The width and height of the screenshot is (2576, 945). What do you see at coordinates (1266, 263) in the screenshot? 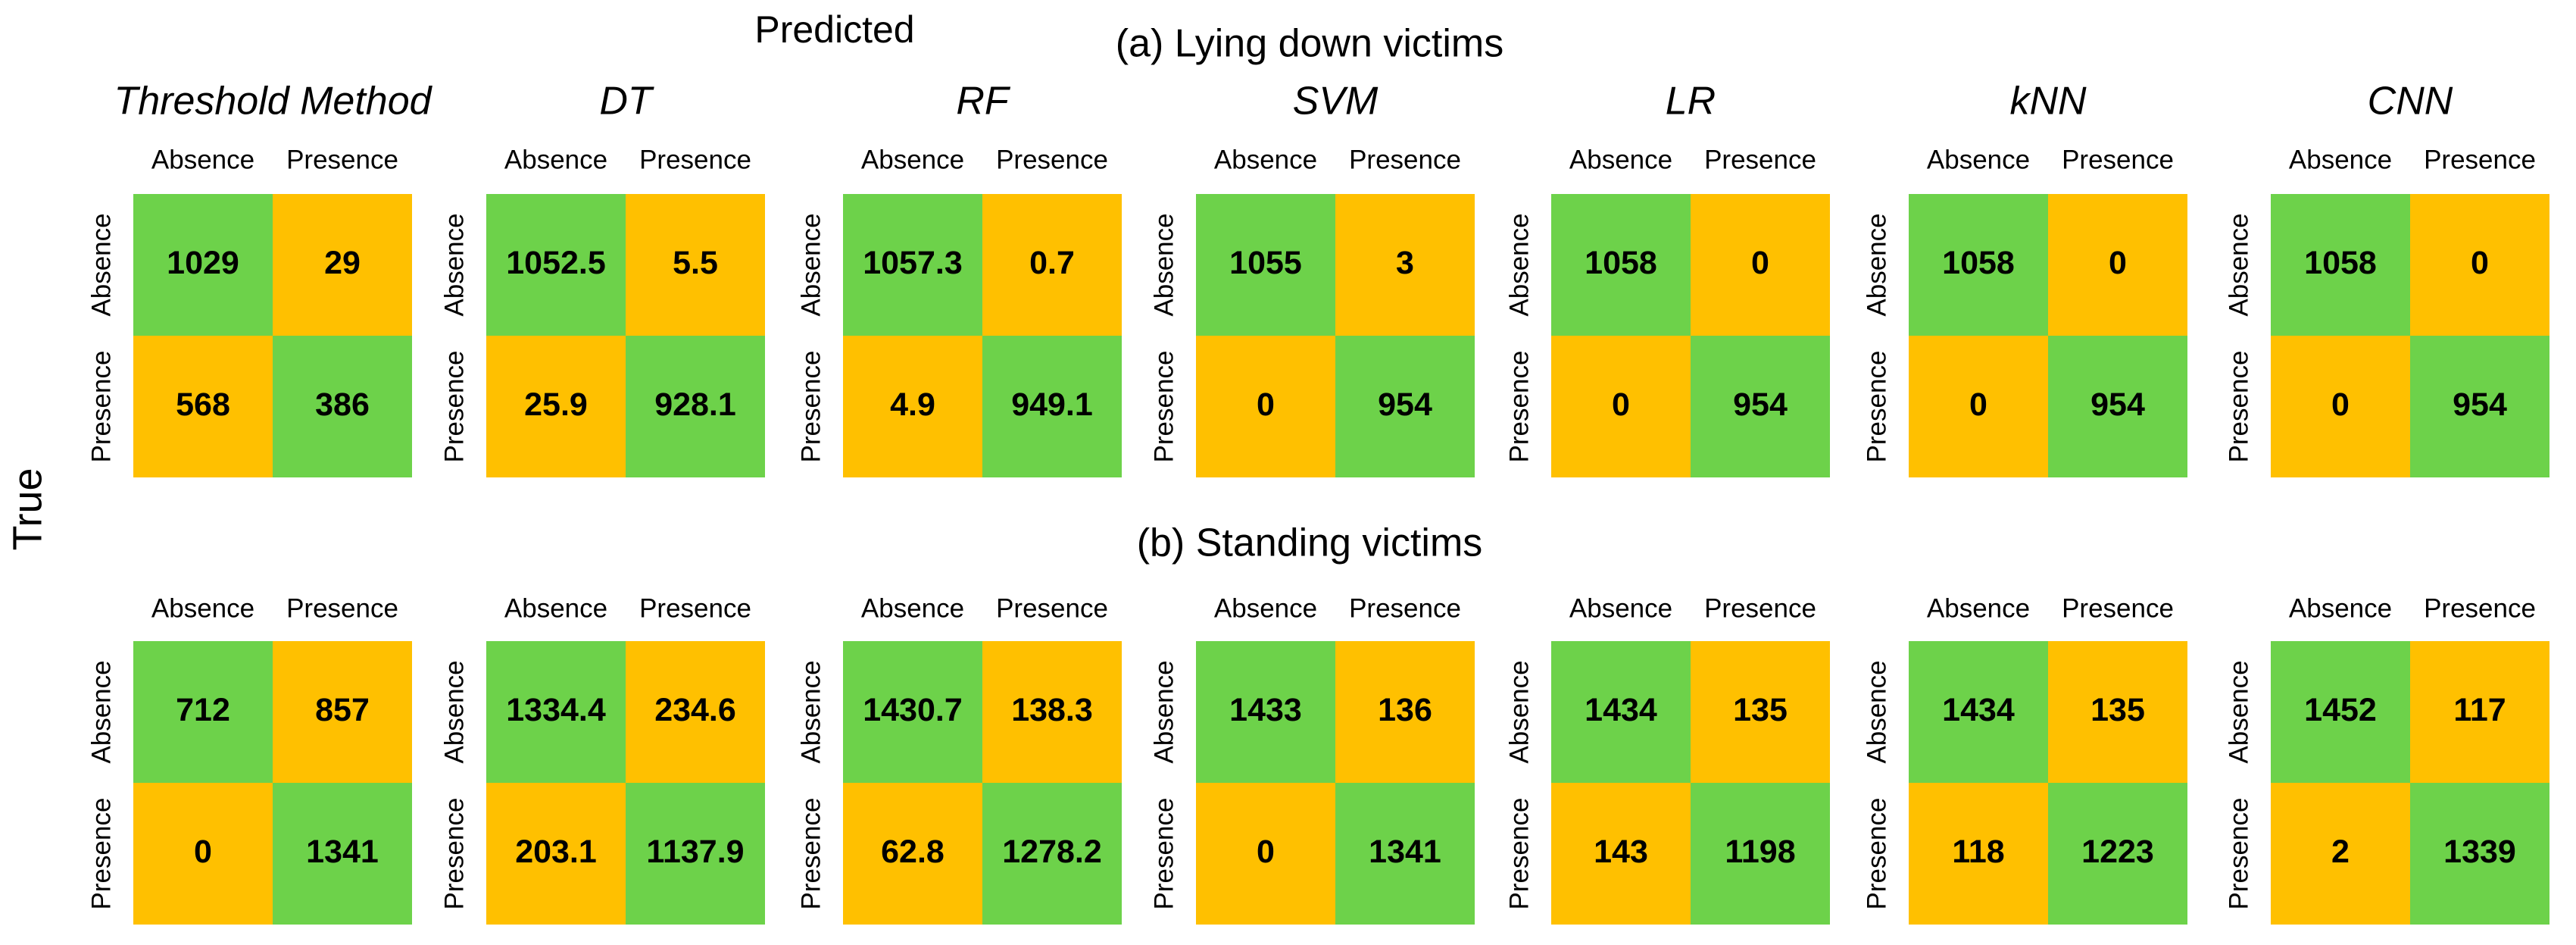
I see `cell-value: 1055` at bounding box center [1266, 263].